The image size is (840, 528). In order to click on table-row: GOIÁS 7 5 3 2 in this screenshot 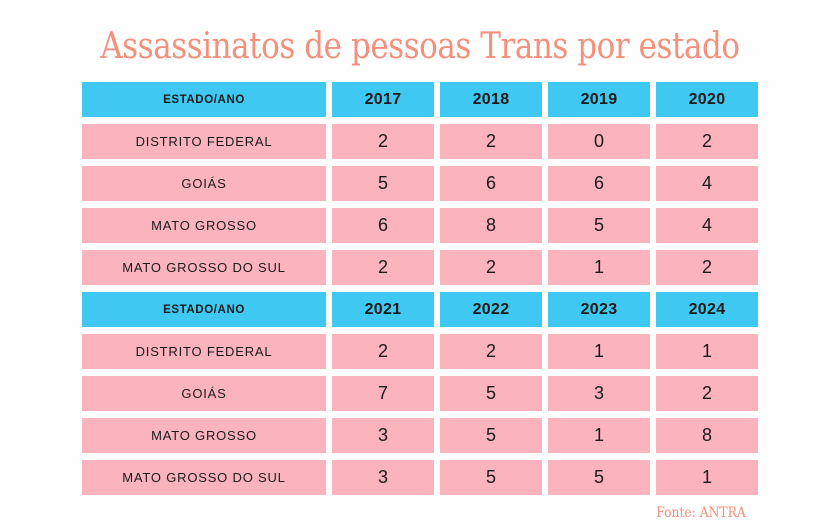, I will do `click(420, 393)`.